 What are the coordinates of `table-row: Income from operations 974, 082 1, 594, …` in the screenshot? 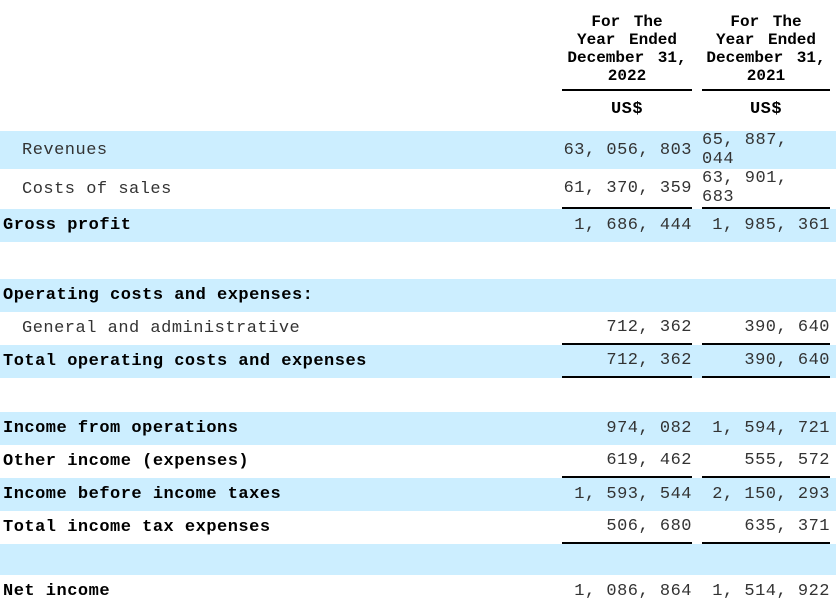 It's located at (418, 428).